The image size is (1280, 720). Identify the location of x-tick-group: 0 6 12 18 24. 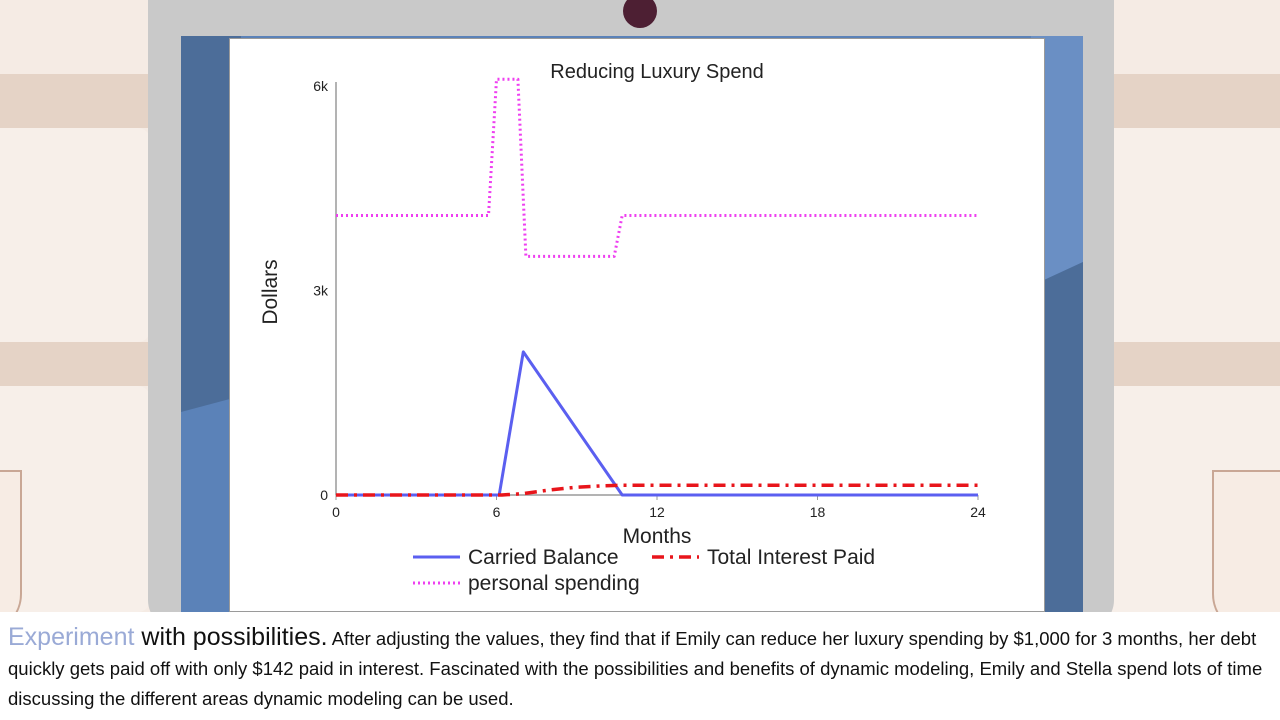
(659, 507).